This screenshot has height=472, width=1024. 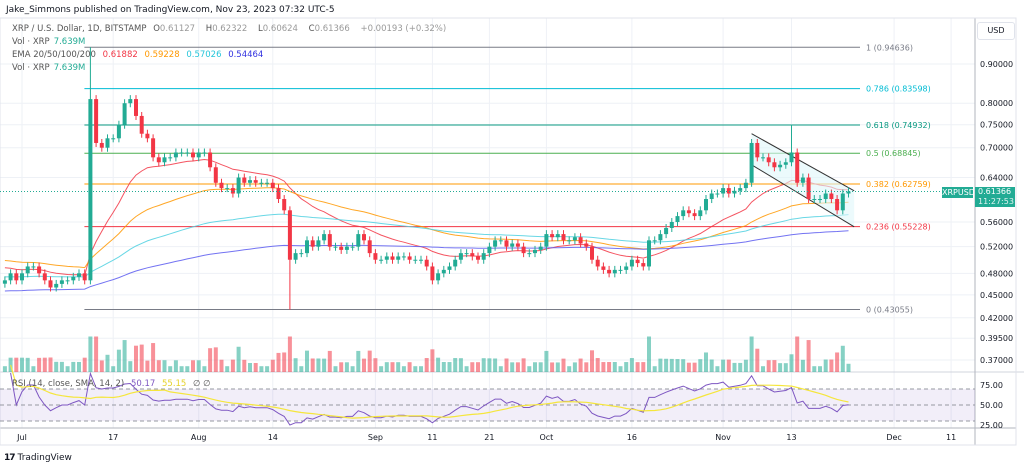 I want to click on ema-label: EMA 20/50/100/200, so click(x=54, y=55).